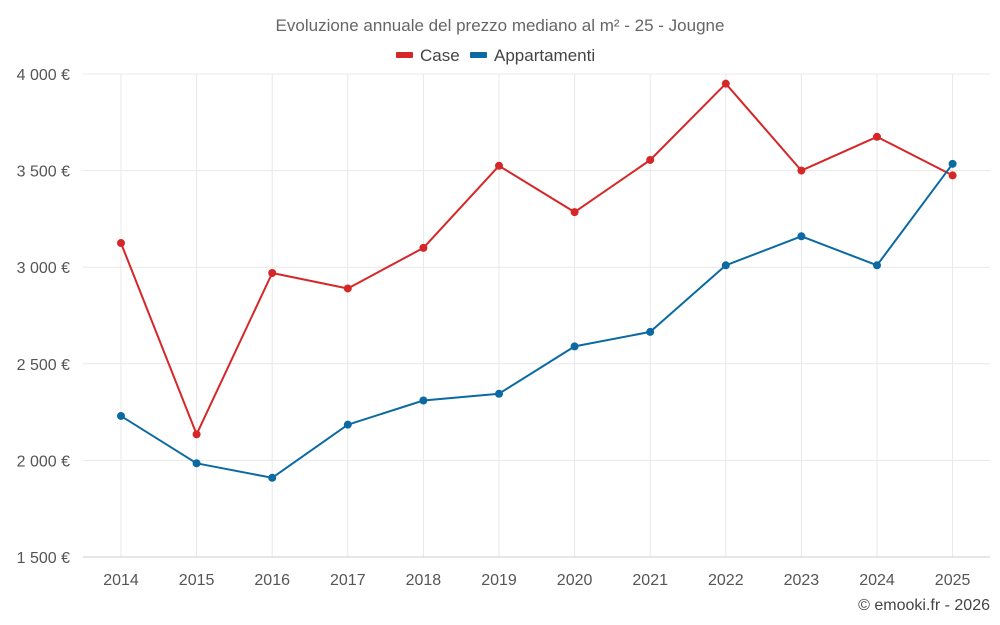  What do you see at coordinates (650, 580) in the screenshot?
I see `x-tick-label: 2021` at bounding box center [650, 580].